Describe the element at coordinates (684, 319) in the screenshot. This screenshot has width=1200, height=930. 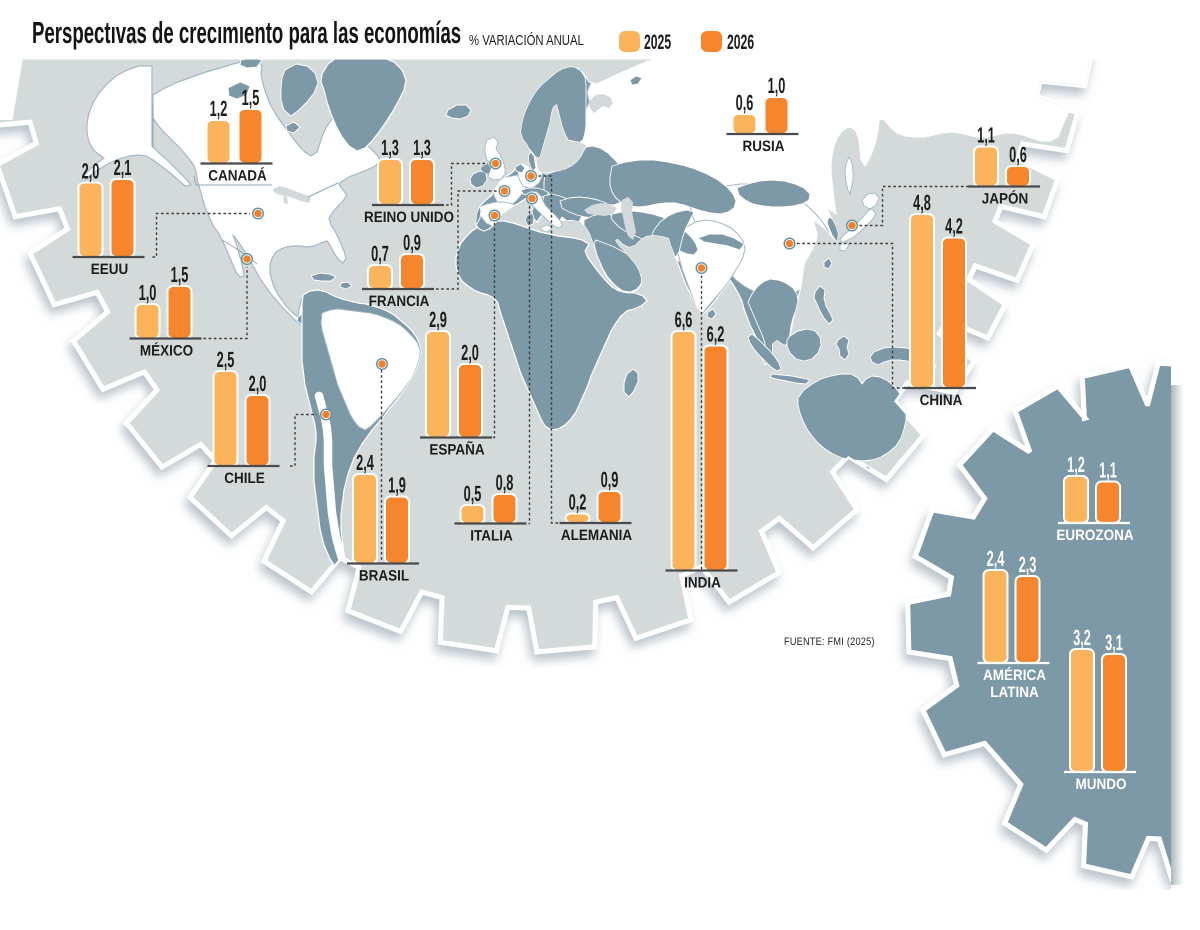
I see `svg-text: 6,6` at that location.